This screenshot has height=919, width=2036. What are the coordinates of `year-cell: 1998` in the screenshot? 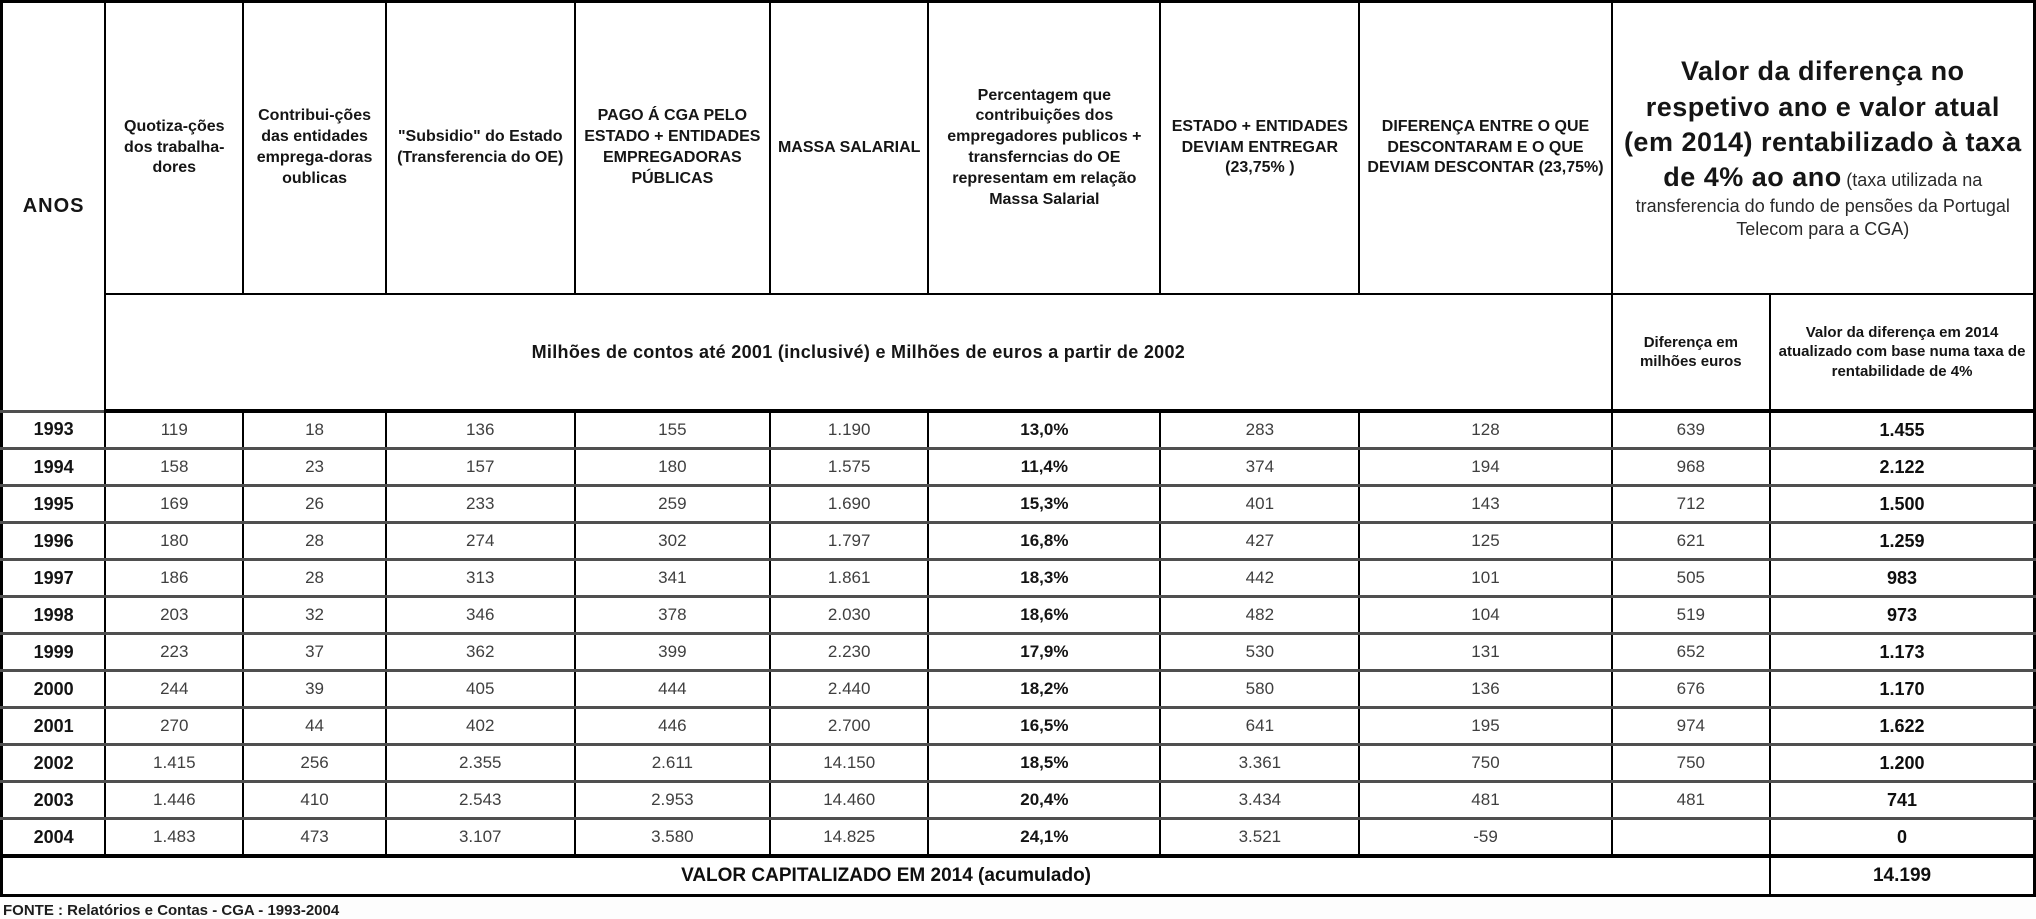 It's located at (53, 615).